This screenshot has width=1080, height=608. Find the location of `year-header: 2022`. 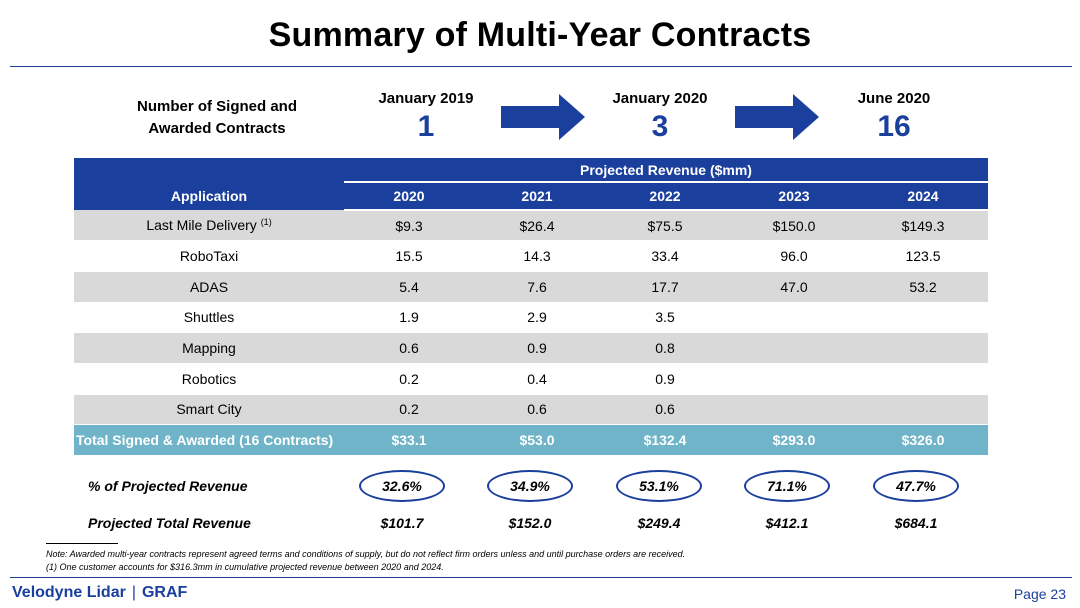

year-header: 2022 is located at coordinates (665, 196).